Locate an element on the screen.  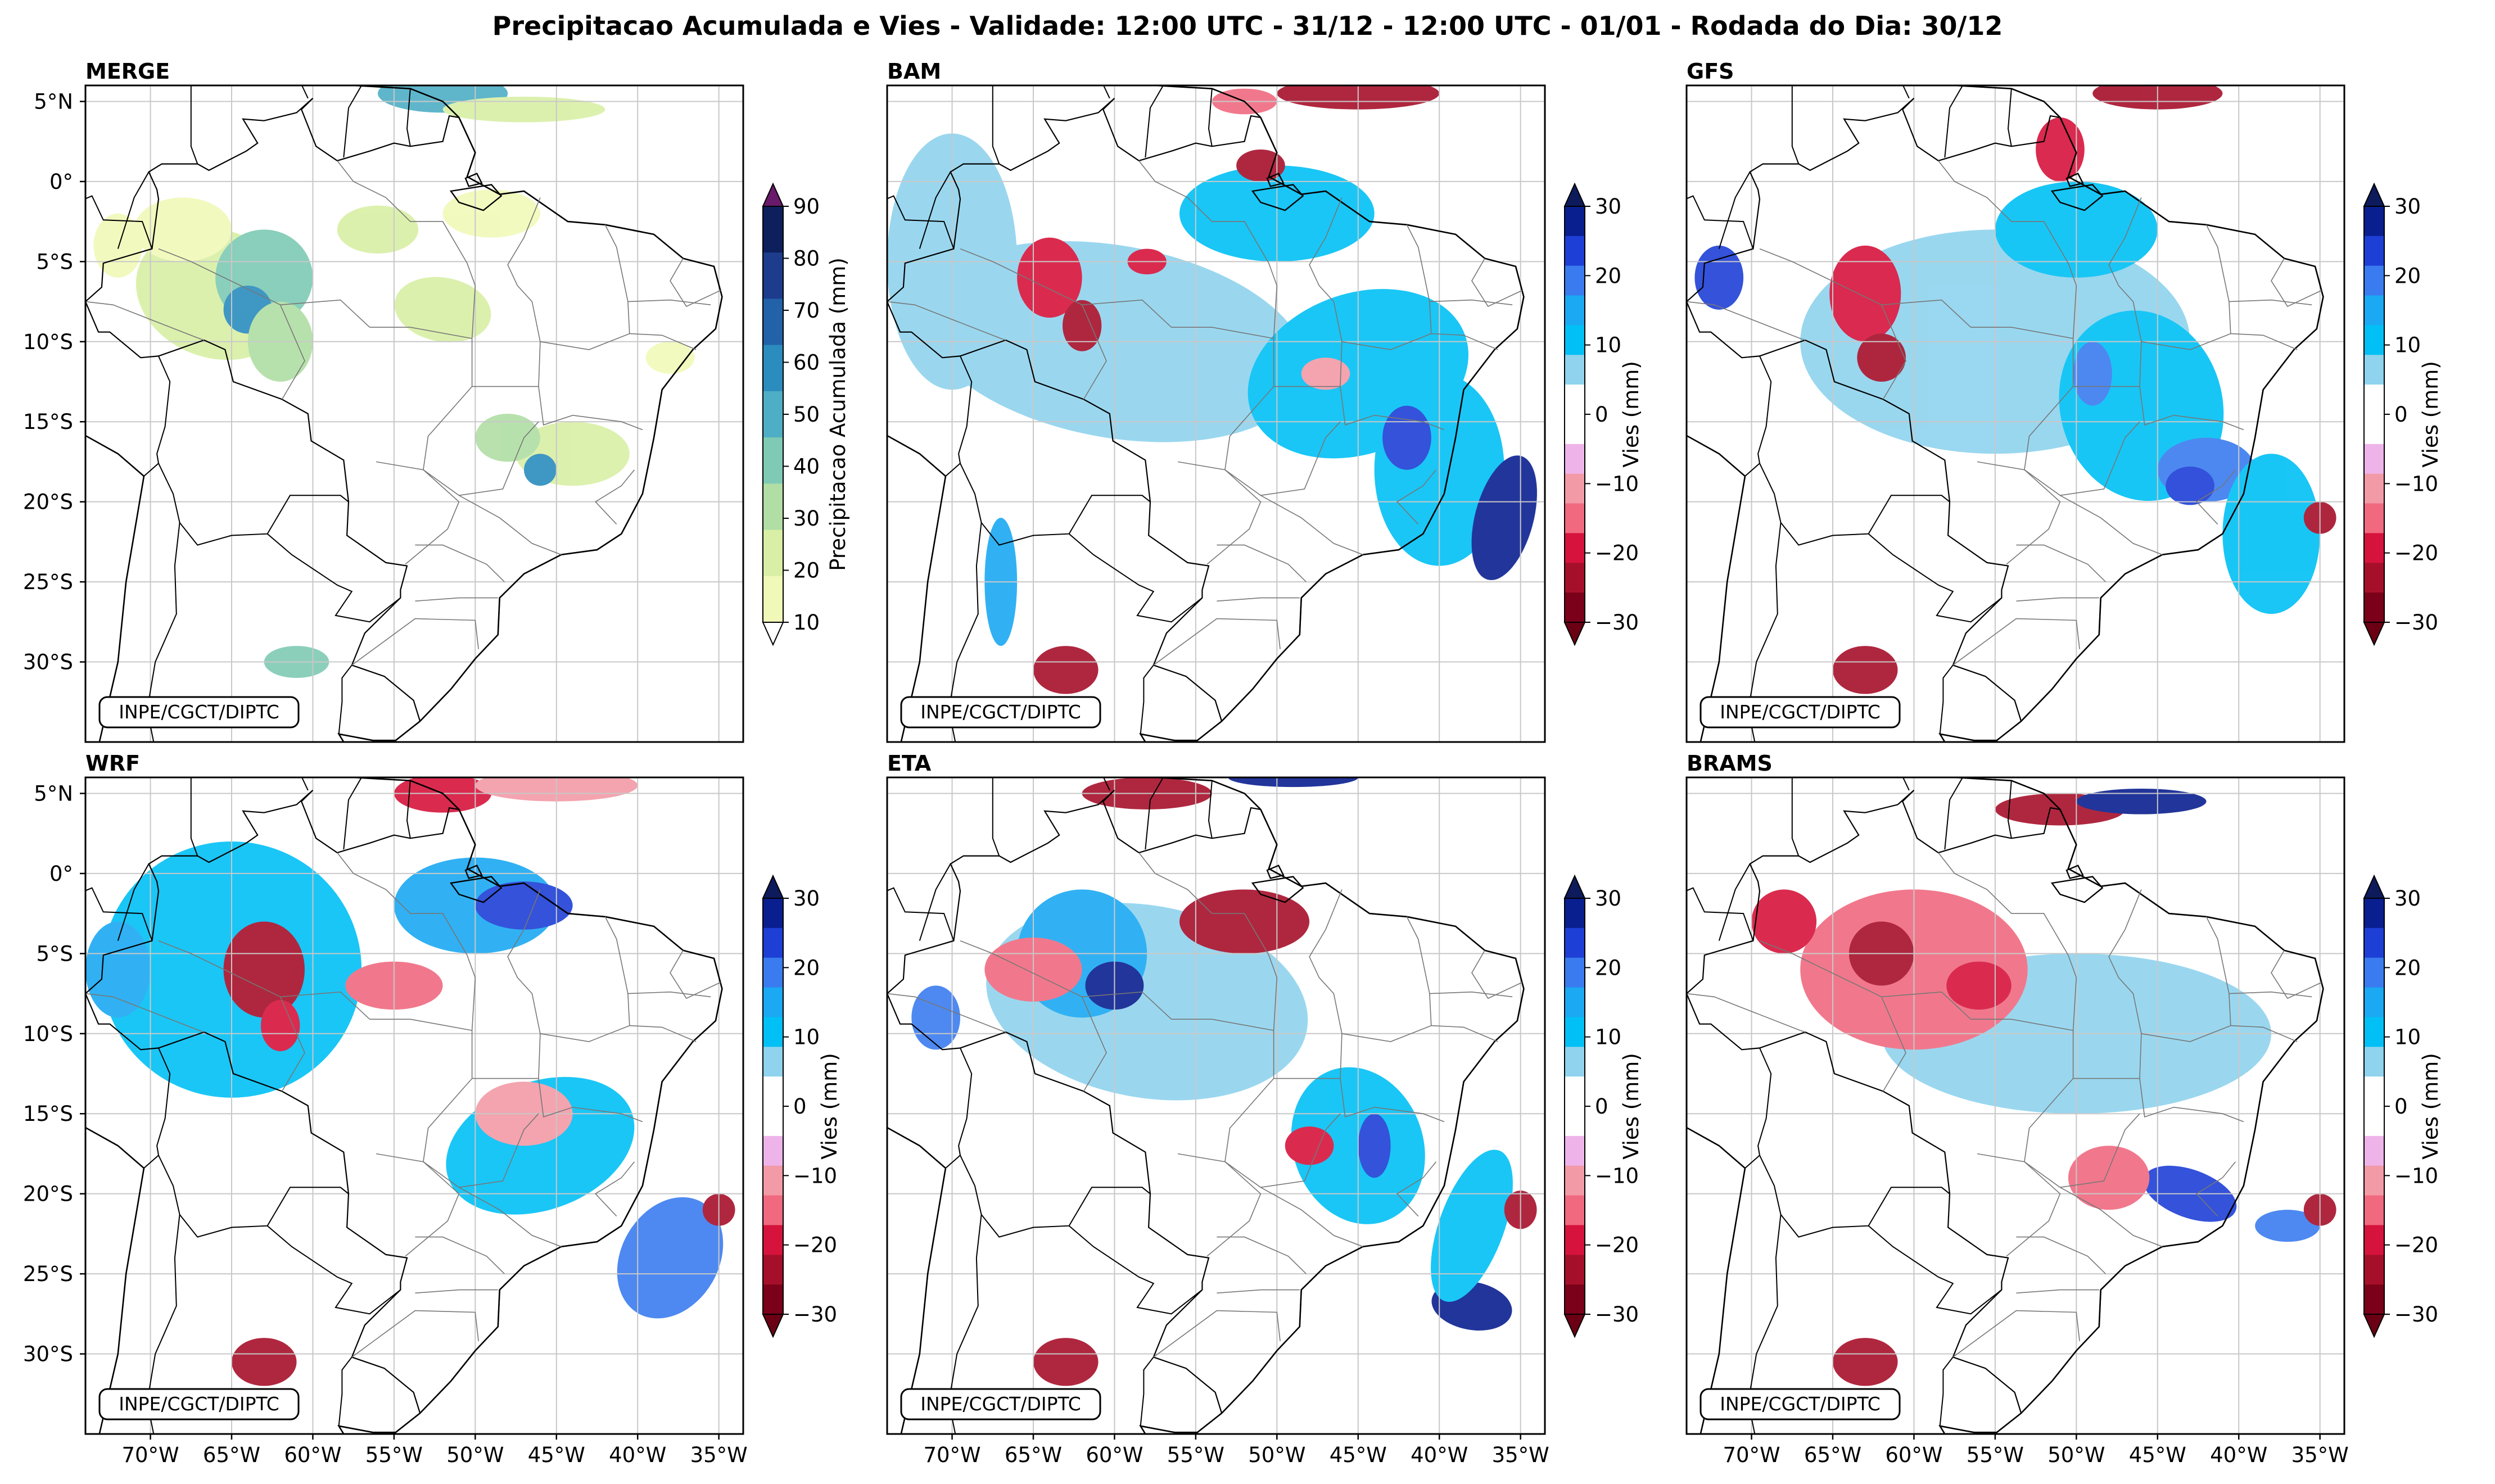
x-tick-label: 60°W is located at coordinates (312, 1455).